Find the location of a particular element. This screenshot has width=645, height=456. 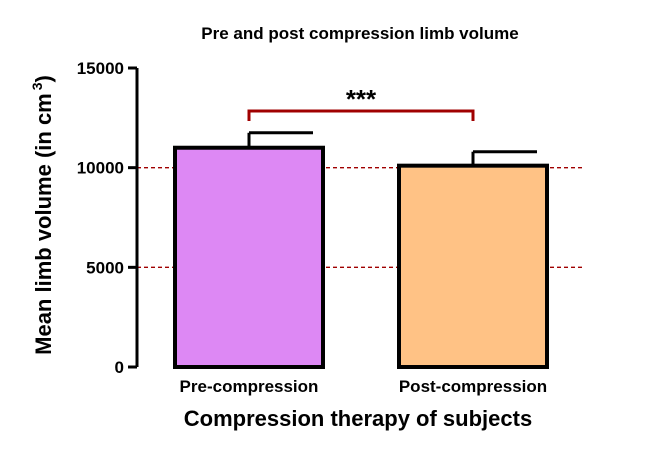

x-tick-label-1: Post-compression is located at coordinates (473, 386).